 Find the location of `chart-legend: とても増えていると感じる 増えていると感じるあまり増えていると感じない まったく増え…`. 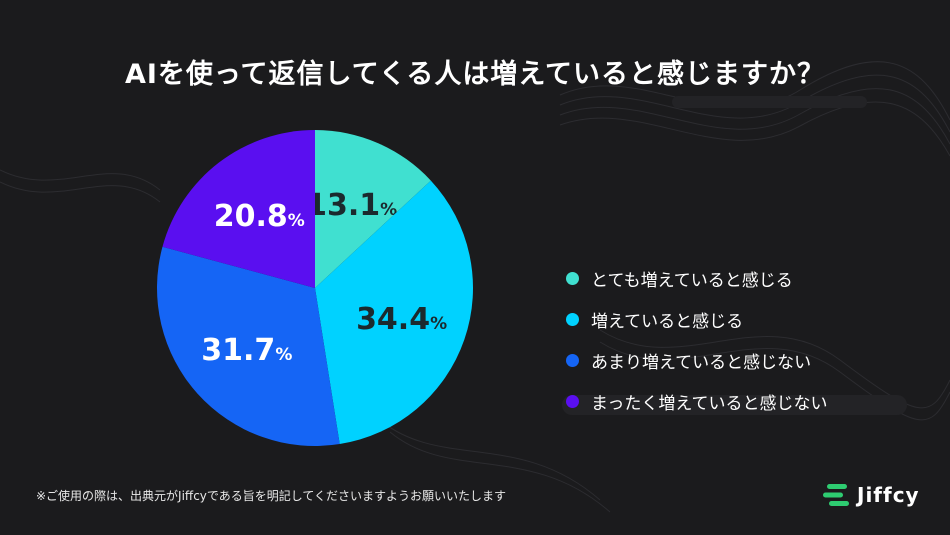

chart-legend: とても増えていると感じる 増えていると感じるあまり増えていると感じない まったく増え… is located at coordinates (696, 350).